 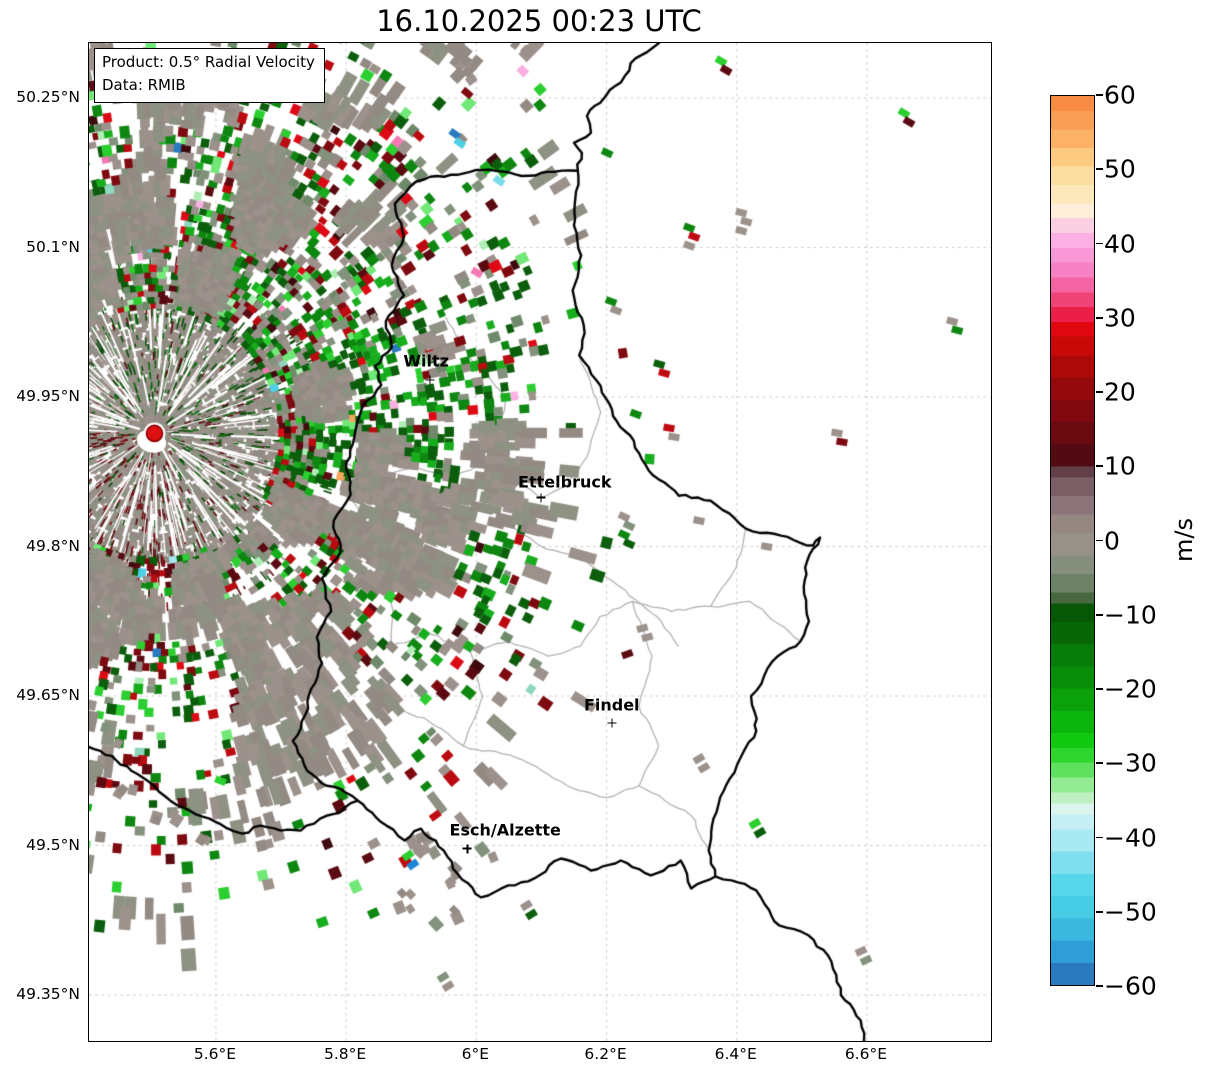 I want to click on product-label: Product: 0.5° Radial Velocity, so click(x=208, y=62).